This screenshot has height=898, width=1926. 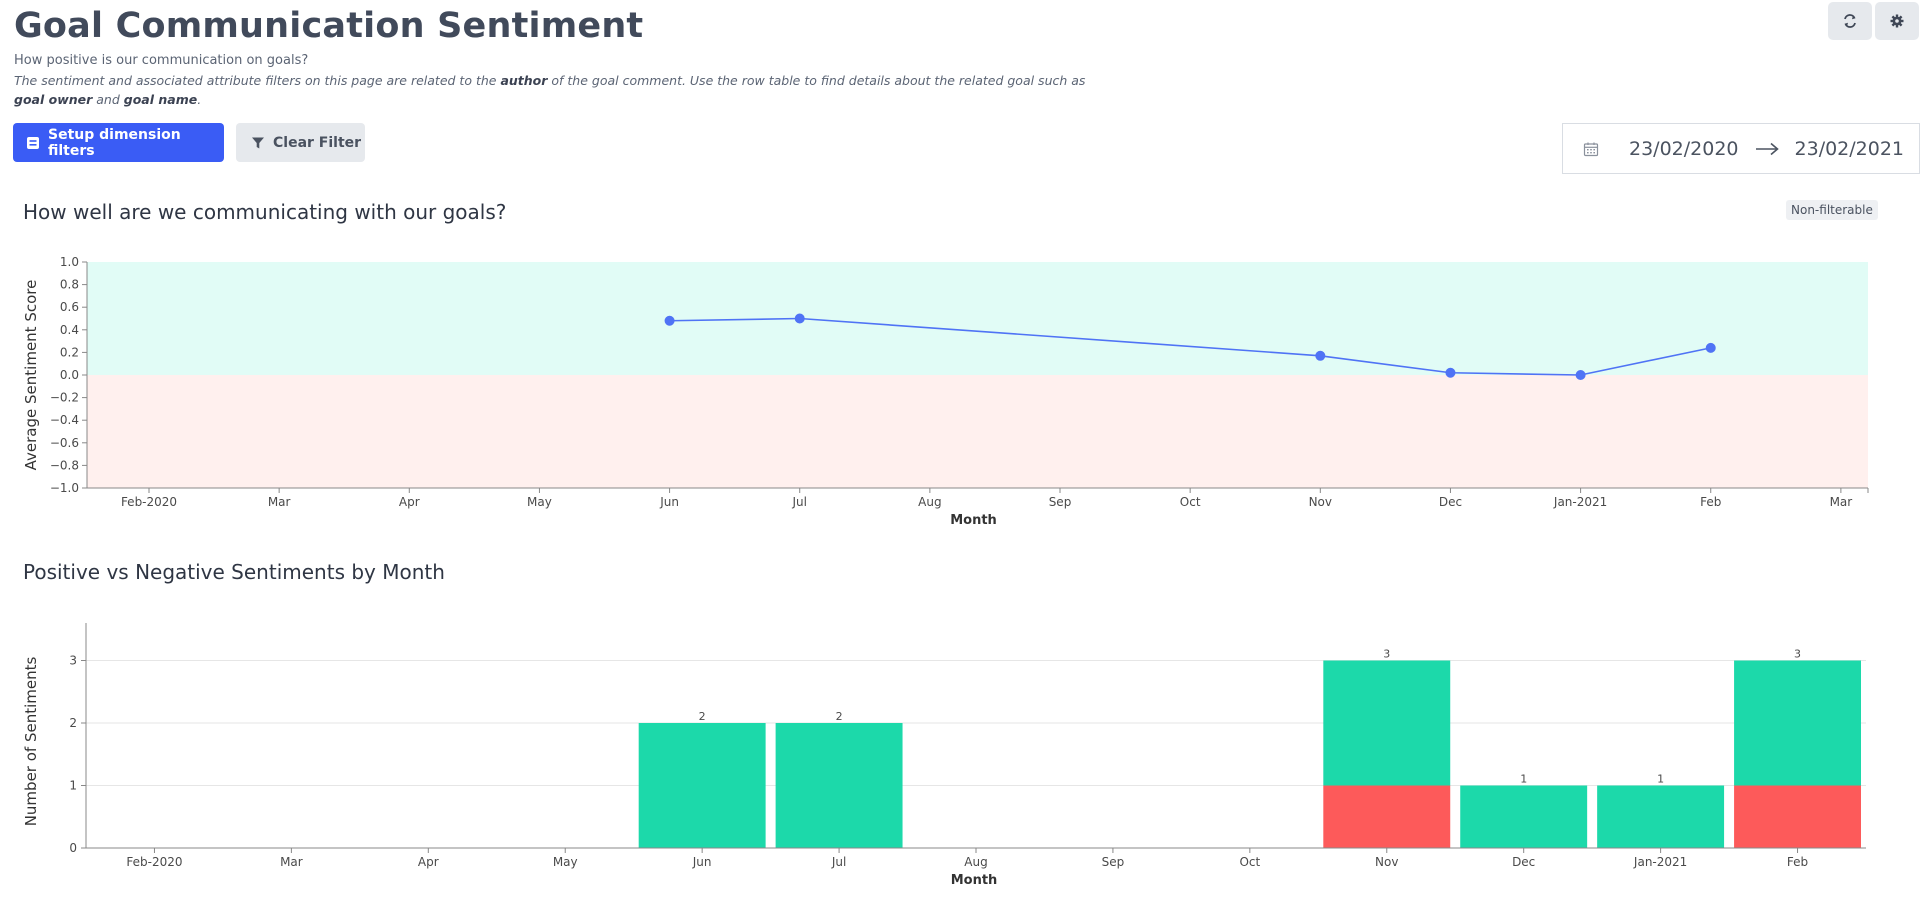 I want to click on y-tick-label: 3, so click(x=73, y=661).